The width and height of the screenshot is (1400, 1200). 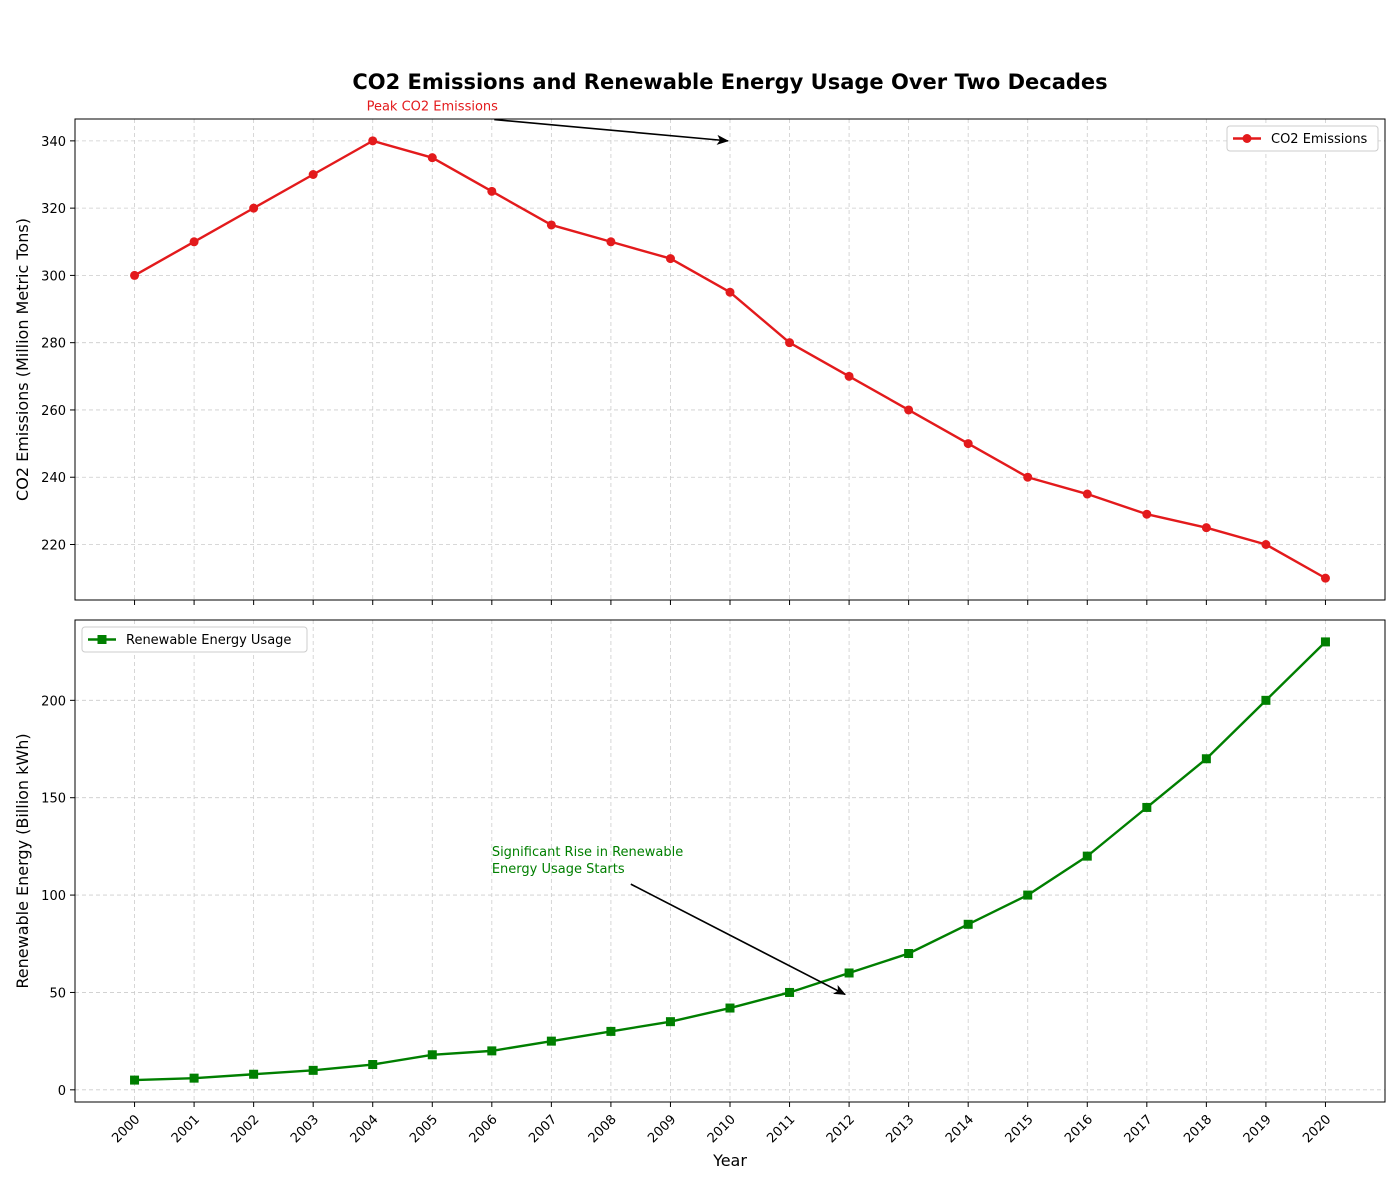 I want to click on y-tick-label: 240, so click(x=53, y=478).